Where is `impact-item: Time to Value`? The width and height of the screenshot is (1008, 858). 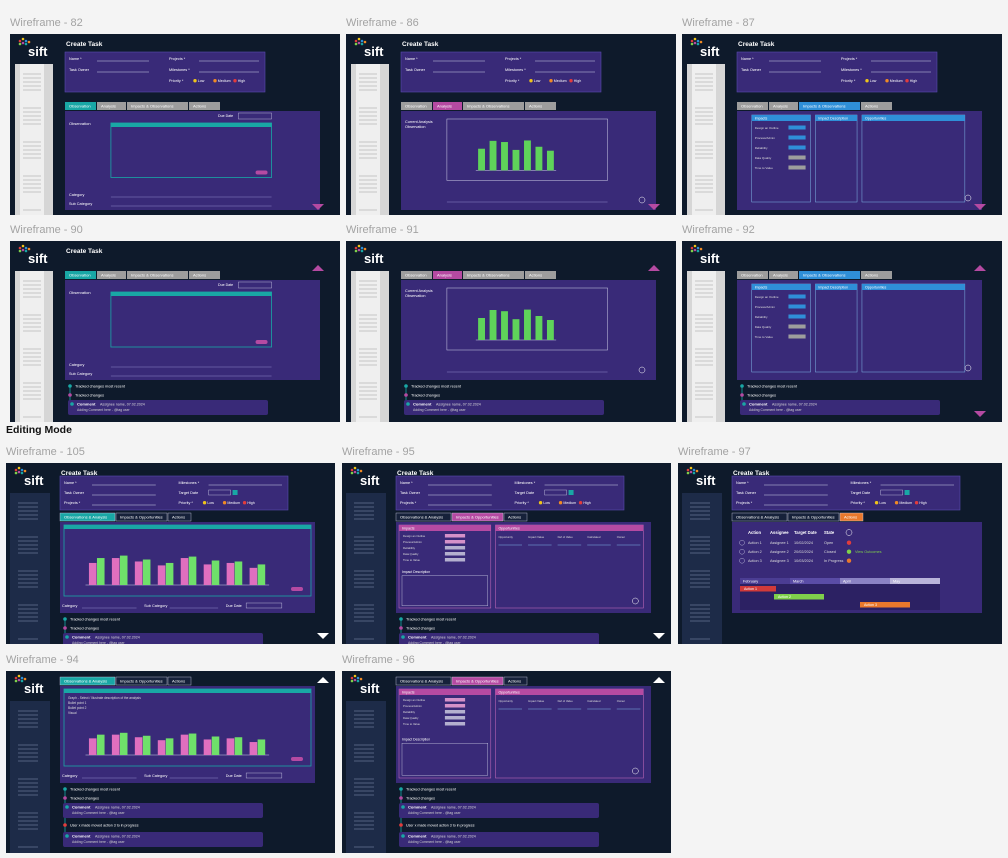
impact-item: Time to Value is located at coordinates (411, 724).